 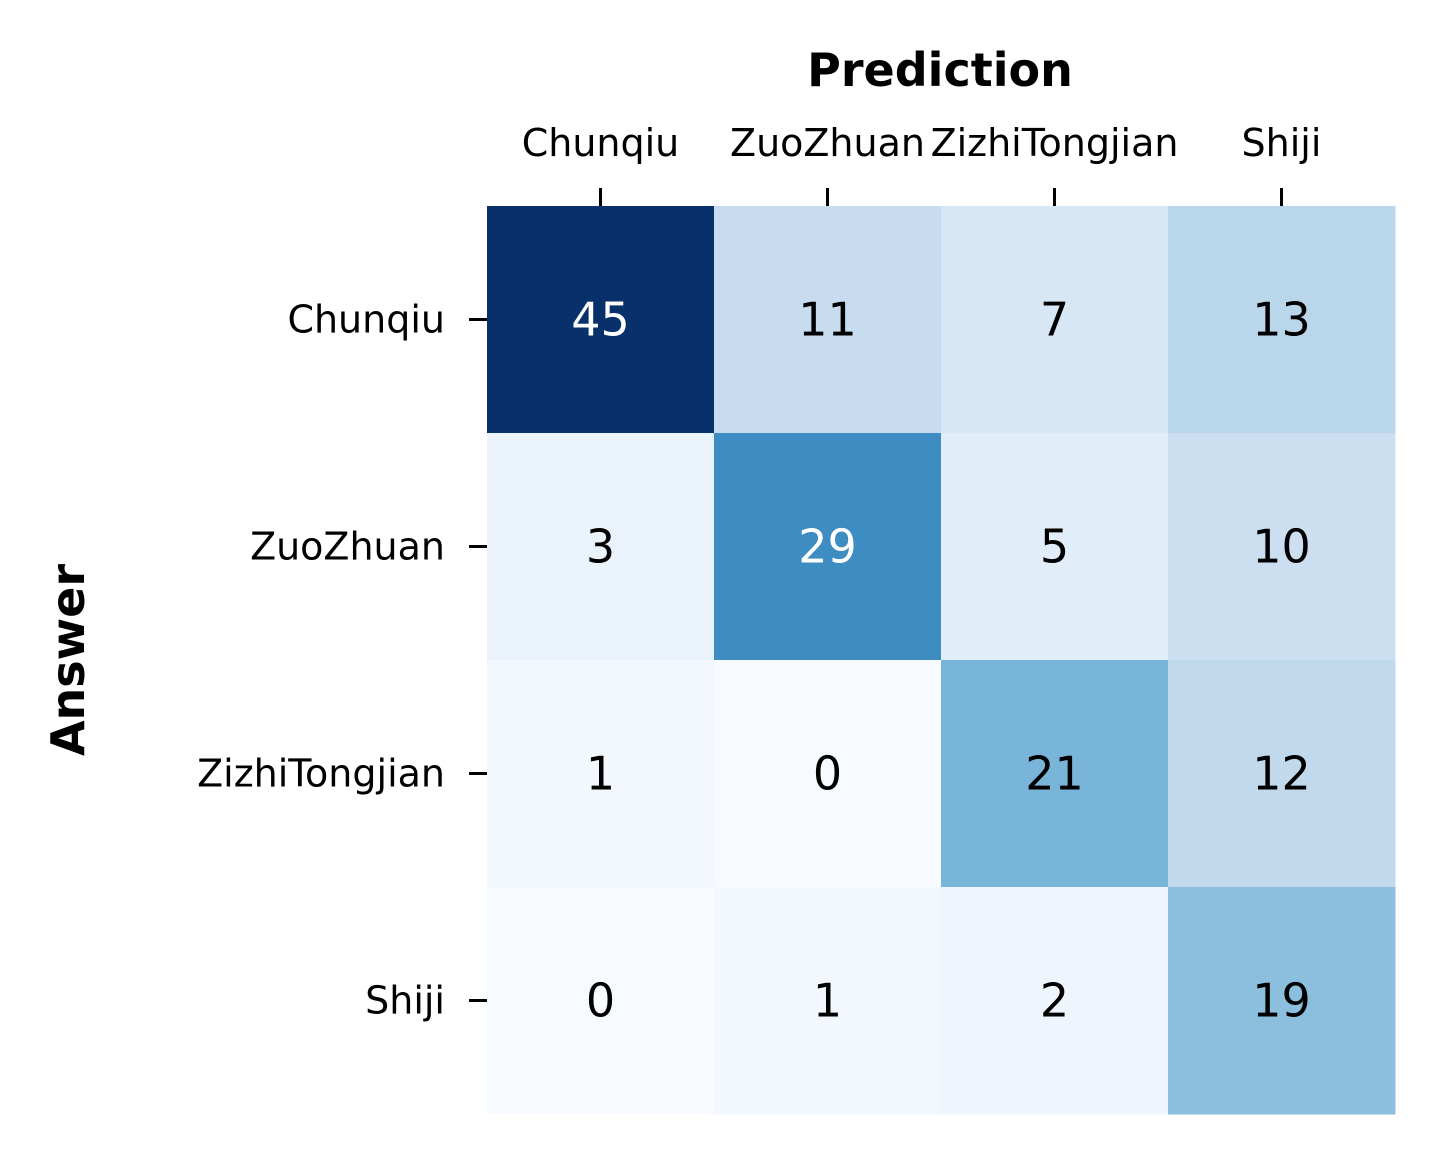 I want to click on heatmap-cell-r0-c1, so click(x=828, y=320).